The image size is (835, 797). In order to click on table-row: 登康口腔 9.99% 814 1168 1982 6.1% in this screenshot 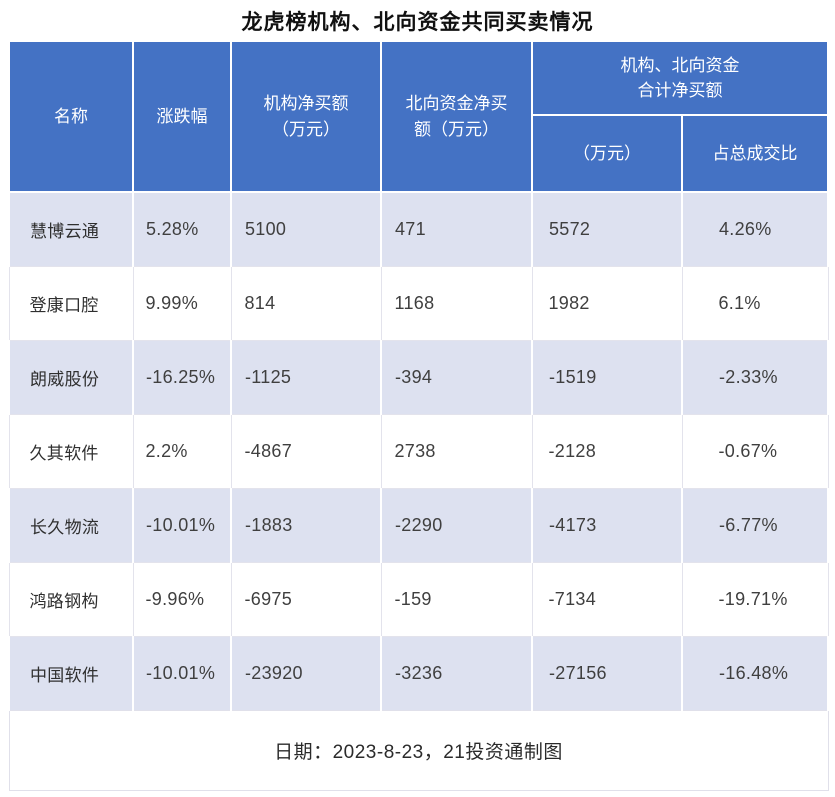, I will do `click(418, 303)`.